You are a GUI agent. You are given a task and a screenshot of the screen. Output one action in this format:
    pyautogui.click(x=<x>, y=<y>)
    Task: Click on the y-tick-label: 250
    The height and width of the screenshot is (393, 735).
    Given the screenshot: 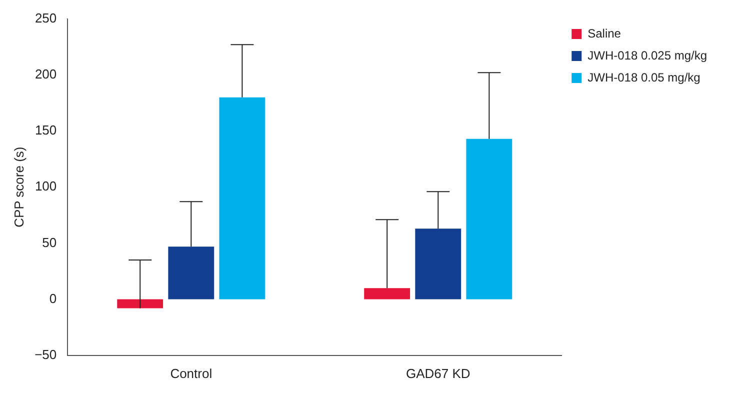 What is the action you would take?
    pyautogui.click(x=45, y=18)
    